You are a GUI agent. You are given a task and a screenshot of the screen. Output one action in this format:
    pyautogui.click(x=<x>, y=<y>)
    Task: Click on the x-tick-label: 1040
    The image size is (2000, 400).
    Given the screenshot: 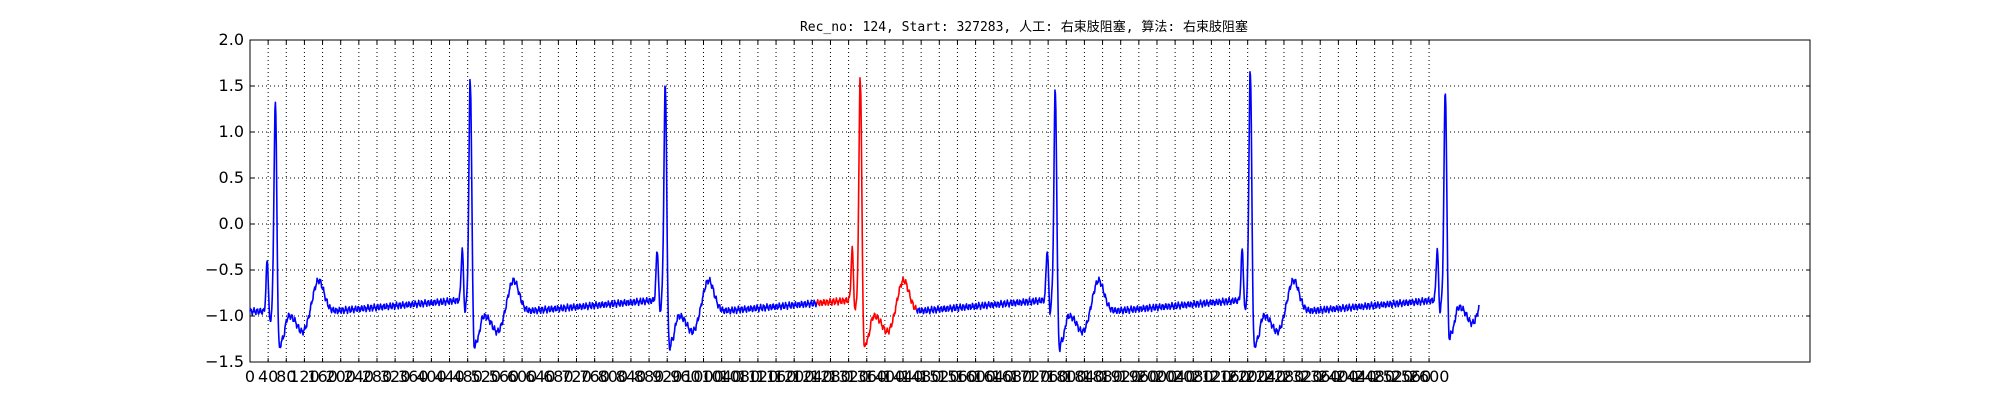 What is the action you would take?
    pyautogui.click(x=721, y=376)
    